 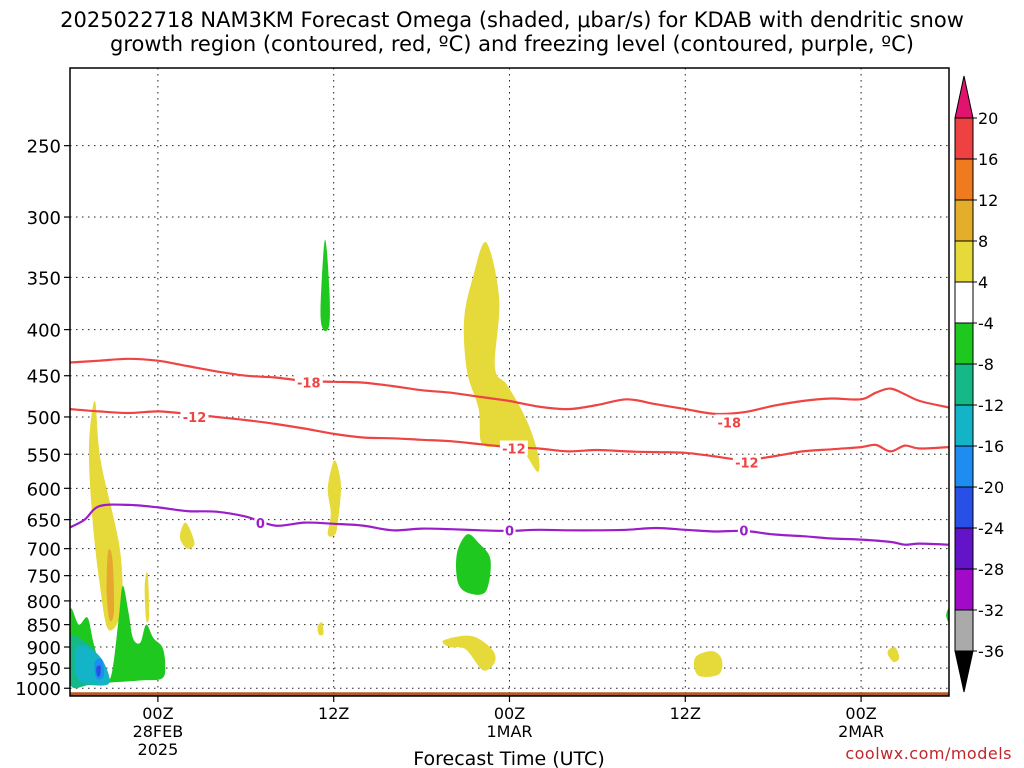 What do you see at coordinates (44, 602) in the screenshot?
I see `y-tick-label: 800` at bounding box center [44, 602].